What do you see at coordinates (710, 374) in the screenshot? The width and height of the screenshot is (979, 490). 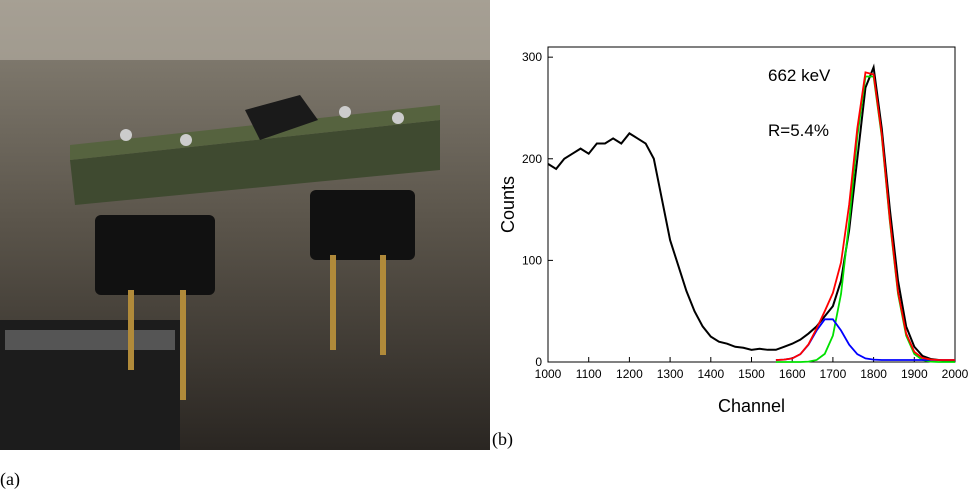 I see `x-tick-label: 1400` at bounding box center [710, 374].